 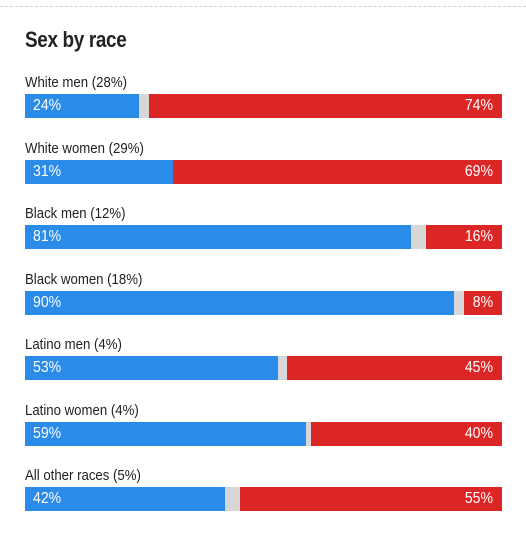 I want to click on category-label: Black men (12%), so click(x=75, y=213).